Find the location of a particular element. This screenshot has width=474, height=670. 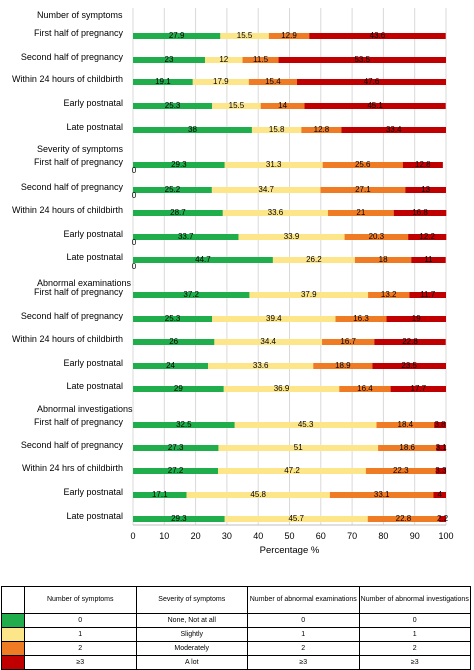

data-label: 44.7 is located at coordinates (203, 259).